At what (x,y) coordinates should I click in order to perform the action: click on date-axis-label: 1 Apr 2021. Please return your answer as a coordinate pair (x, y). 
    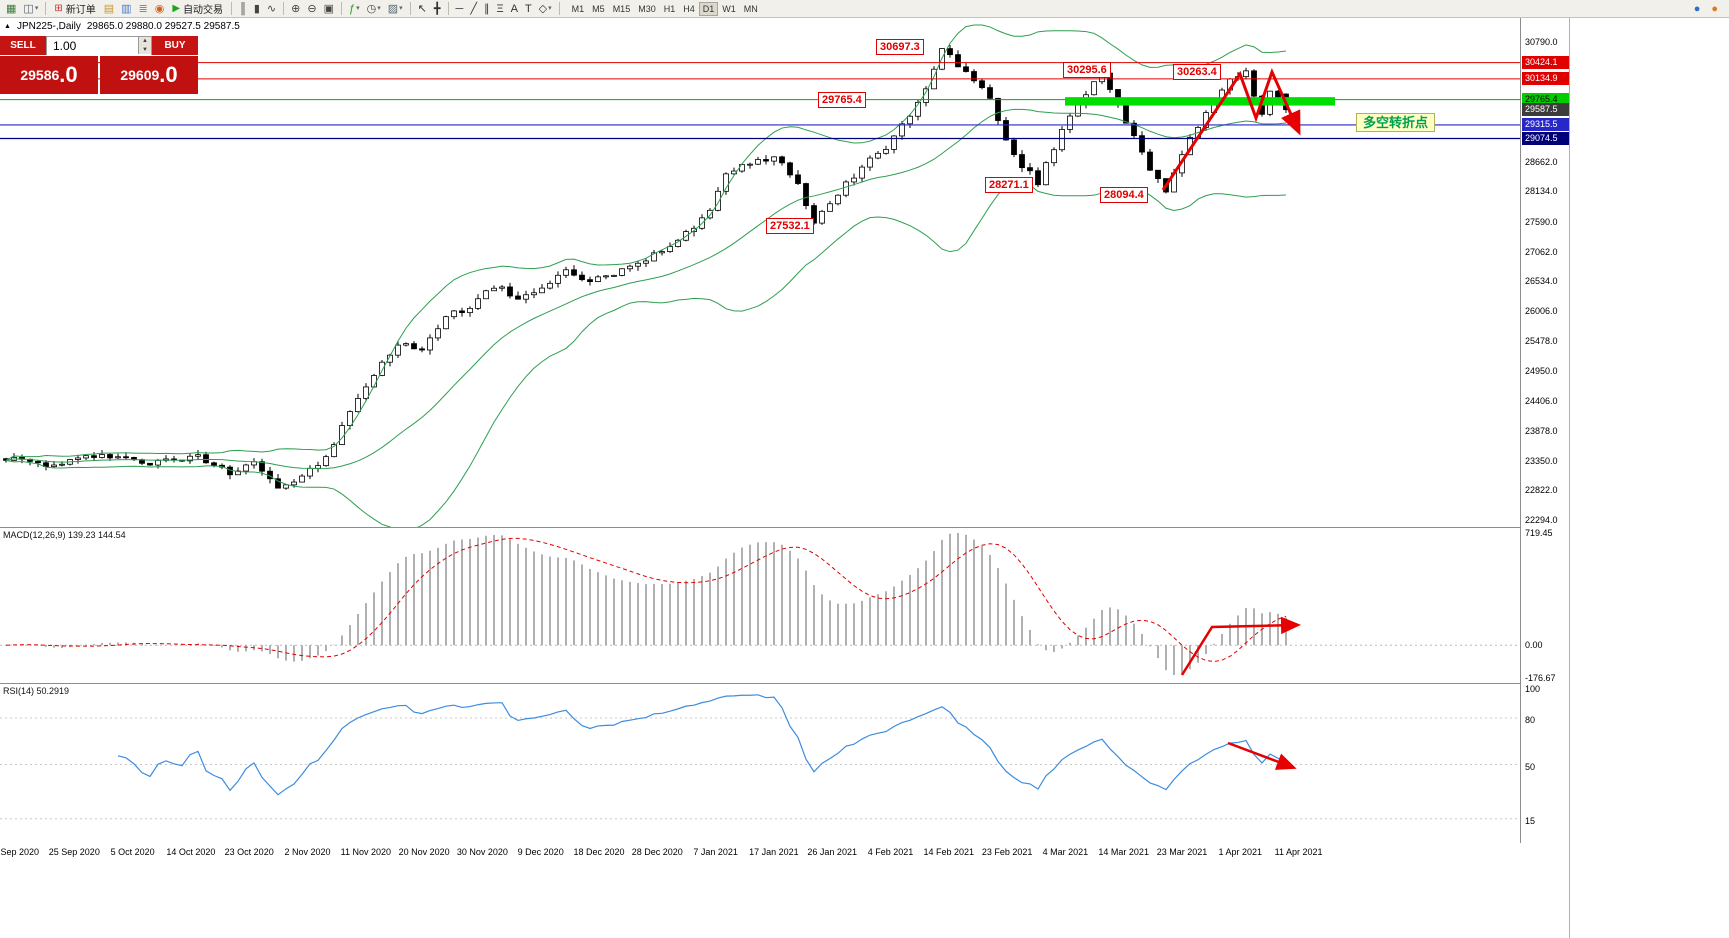
    Looking at the image, I should click on (1240, 852).